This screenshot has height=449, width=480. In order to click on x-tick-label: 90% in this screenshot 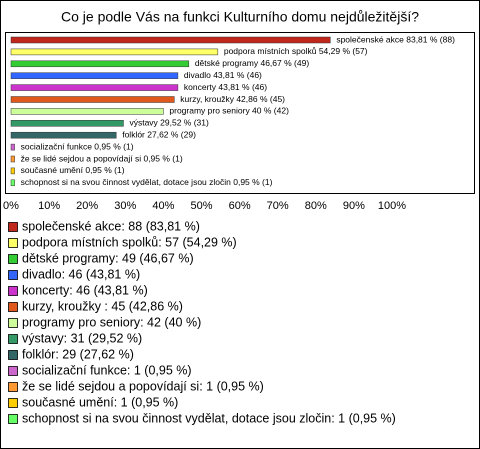, I will do `click(354, 206)`.